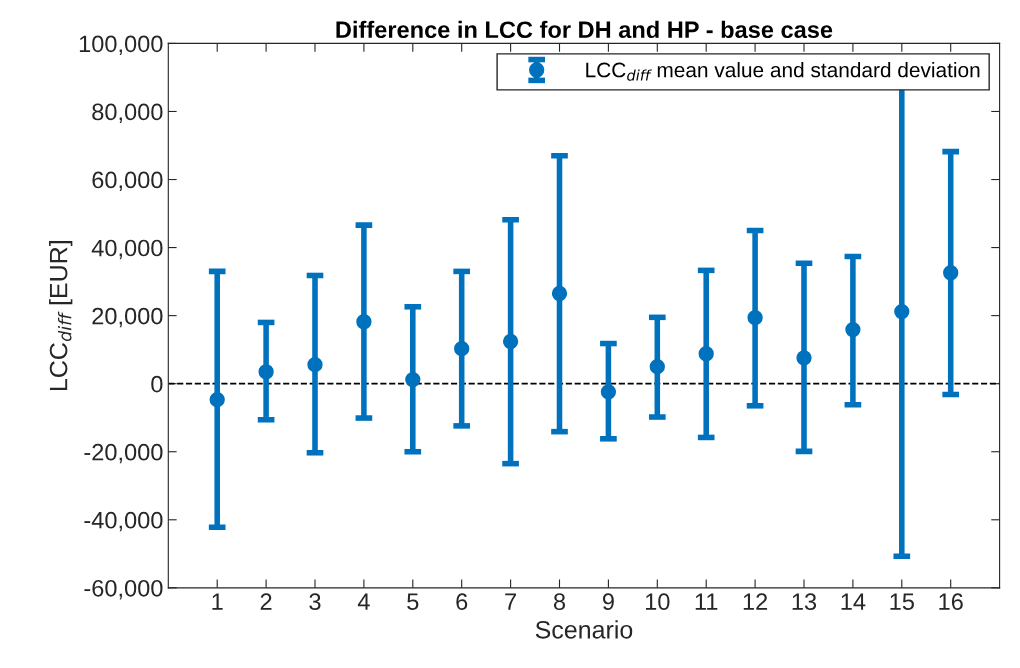  I want to click on x-tick-label: 11, so click(706, 601).